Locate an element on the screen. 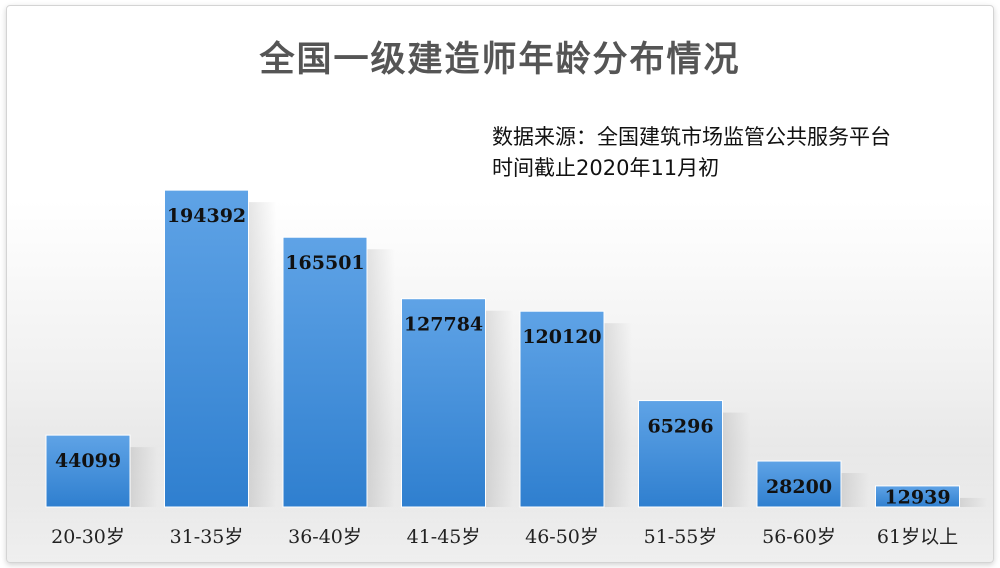  bar-value-label: 194392 is located at coordinates (206, 216).